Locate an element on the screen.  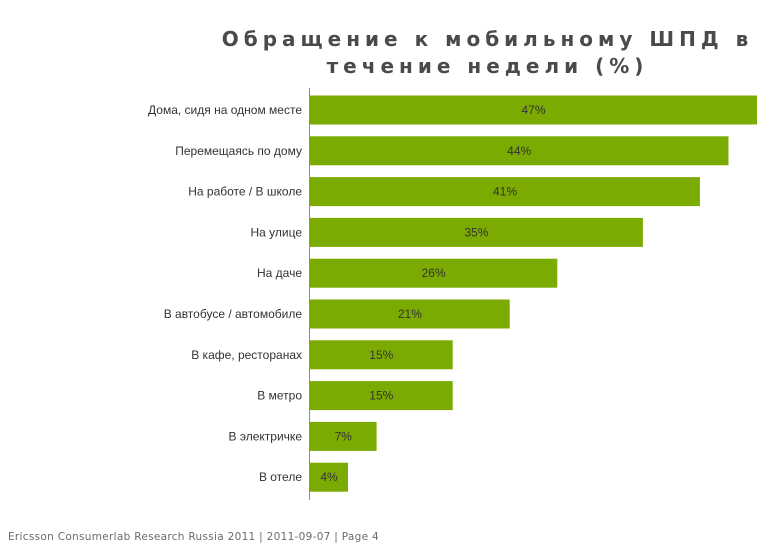
category-label: На даче is located at coordinates (279, 273).